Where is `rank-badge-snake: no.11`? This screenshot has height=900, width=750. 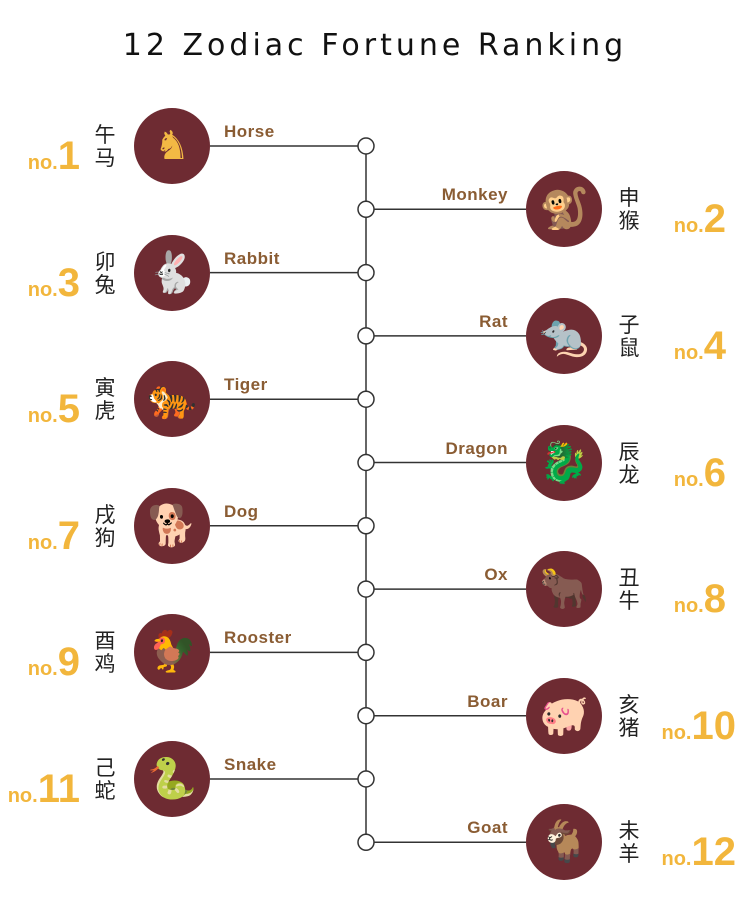 rank-badge-snake: no.11 is located at coordinates (40, 789).